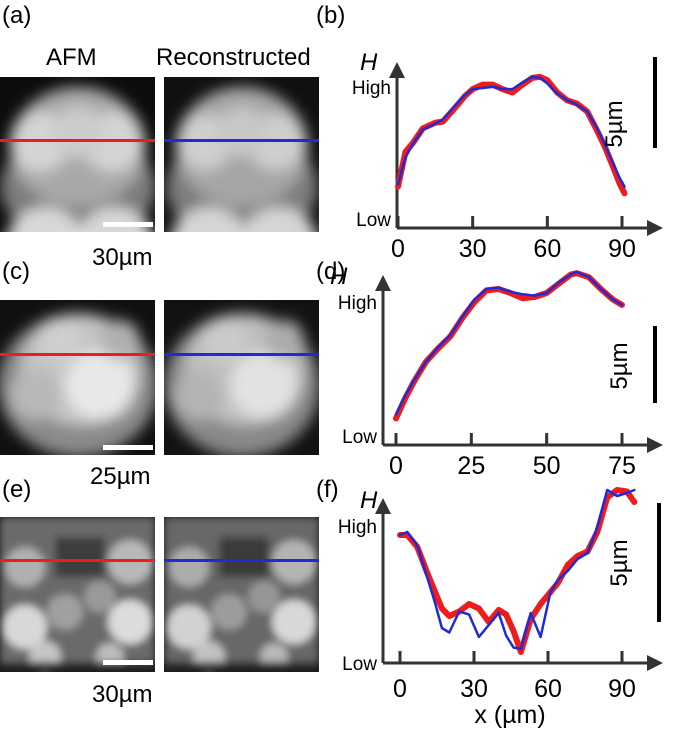 The height and width of the screenshot is (730, 679). Describe the element at coordinates (17, 15) in the screenshot. I see `panel-label-a: (a)` at that location.